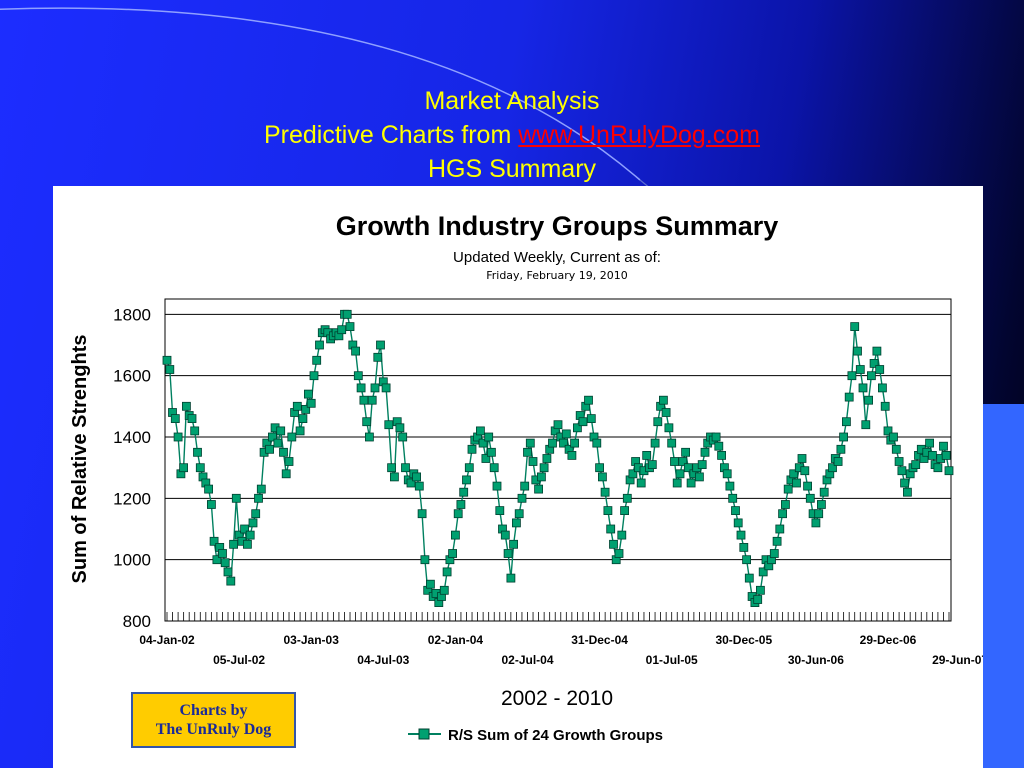 The width and height of the screenshot is (1024, 768). Describe the element at coordinates (527, 660) in the screenshot. I see `x-tick-02-Jul-04: 02-Jul-04` at that location.